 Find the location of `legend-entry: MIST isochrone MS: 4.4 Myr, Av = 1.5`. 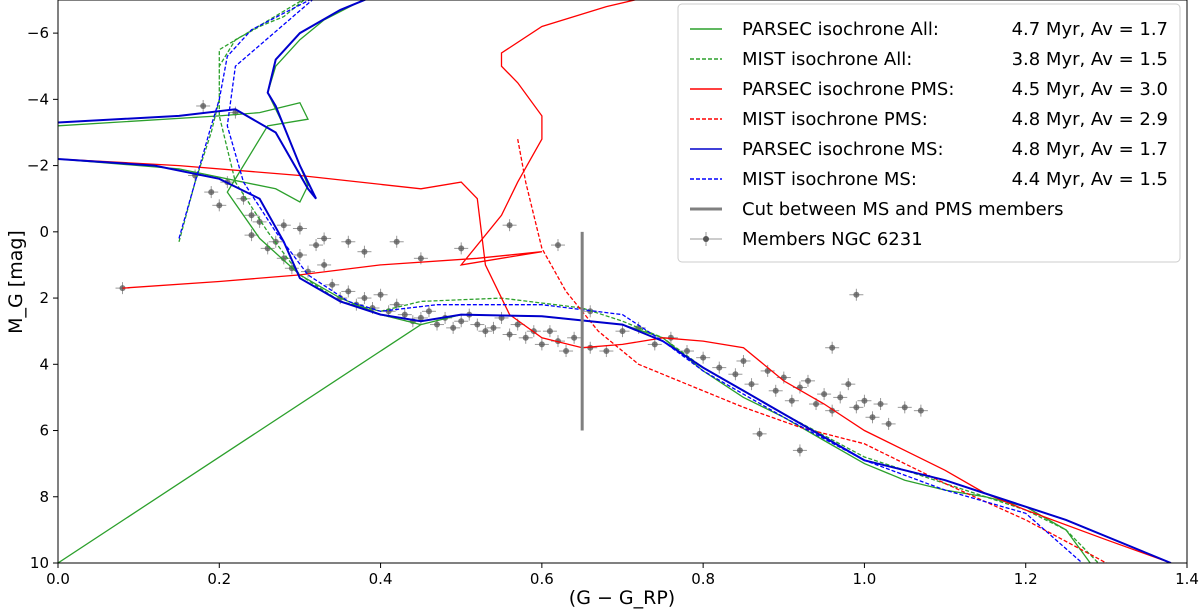

legend-entry: MIST isochrone MS: 4.4 Myr, Av = 1.5 is located at coordinates (929, 179).